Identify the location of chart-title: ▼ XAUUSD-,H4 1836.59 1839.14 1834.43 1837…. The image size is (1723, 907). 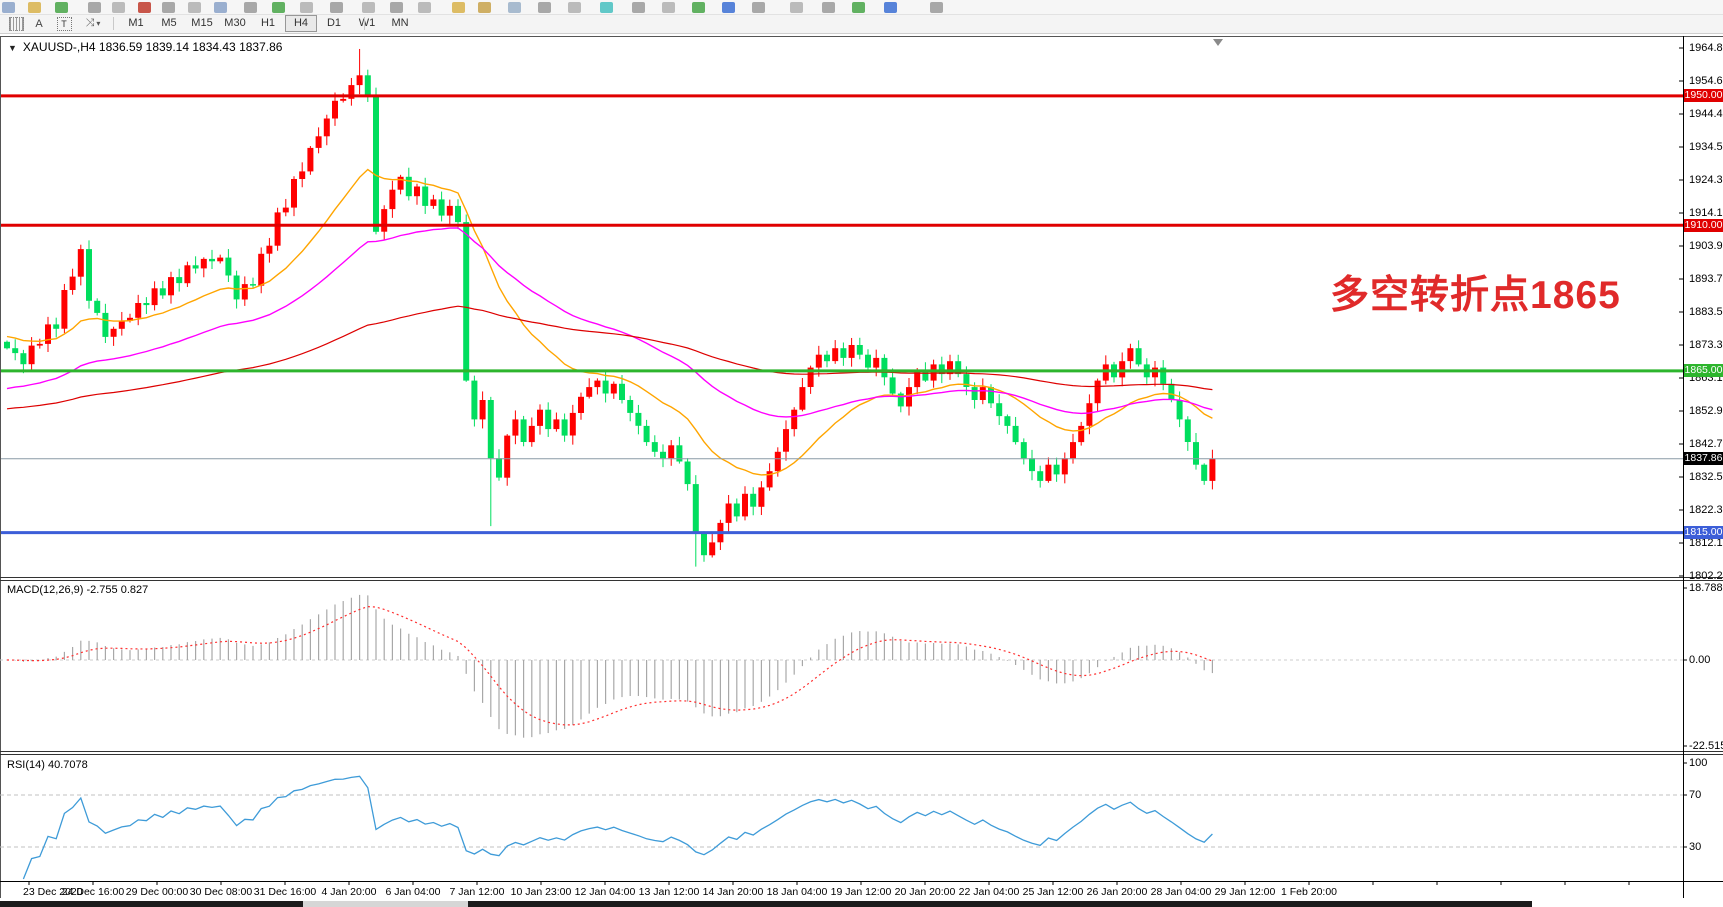
(145, 47).